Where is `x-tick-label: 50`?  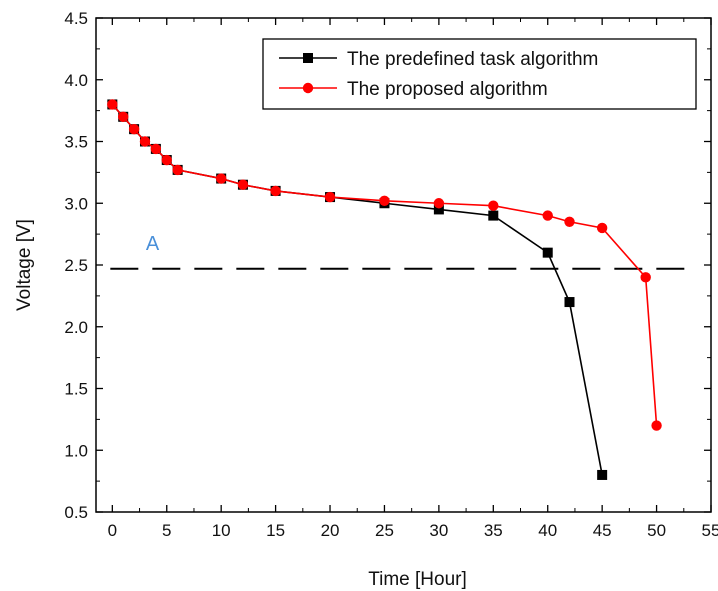
x-tick-label: 50 is located at coordinates (656, 530).